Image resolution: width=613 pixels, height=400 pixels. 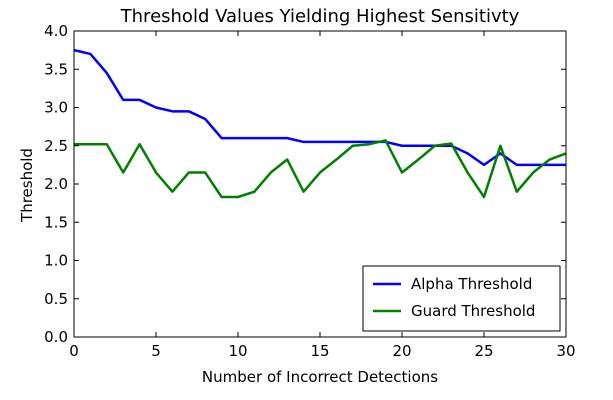 What do you see at coordinates (56, 146) in the screenshot?
I see `y-tick-label: 2.5` at bounding box center [56, 146].